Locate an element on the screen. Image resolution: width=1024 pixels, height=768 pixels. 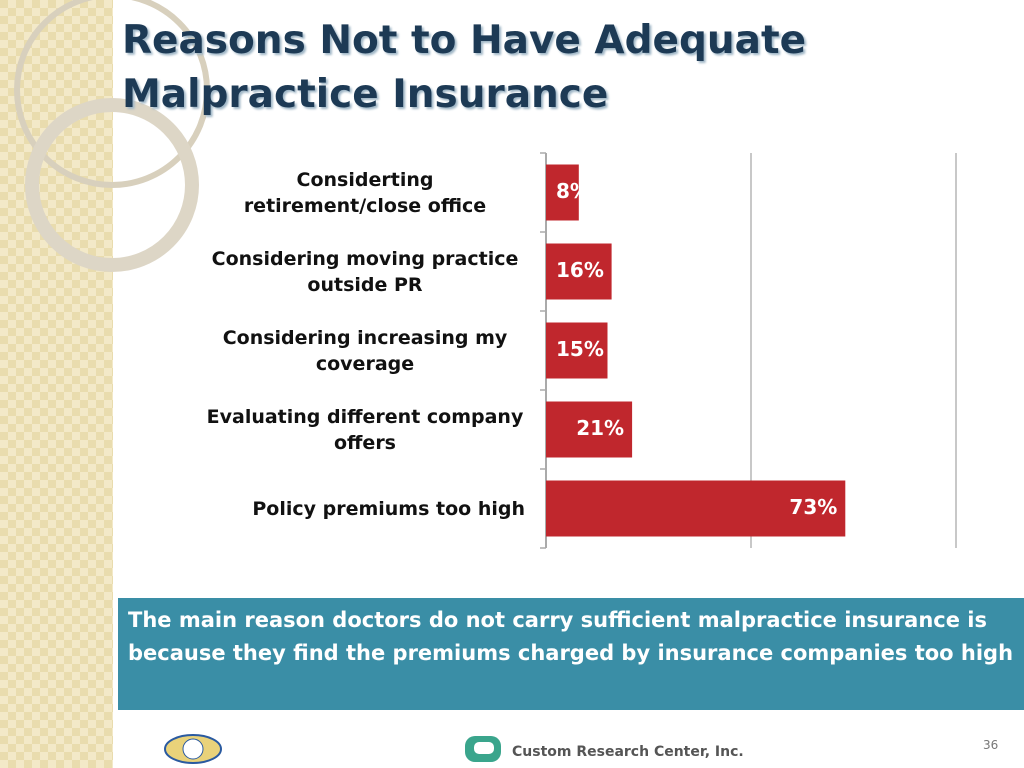
category-label: Evaluating different company offers is located at coordinates (365, 429).